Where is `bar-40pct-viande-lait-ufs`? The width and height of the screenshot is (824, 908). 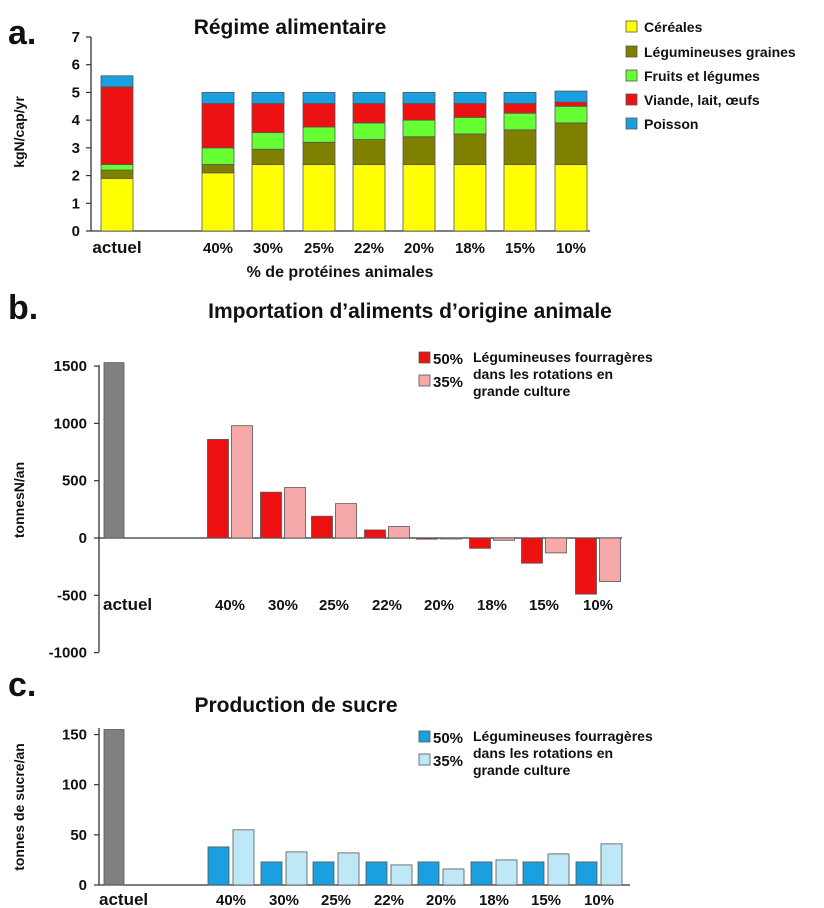
bar-40pct-viande-lait-ufs is located at coordinates (218, 126).